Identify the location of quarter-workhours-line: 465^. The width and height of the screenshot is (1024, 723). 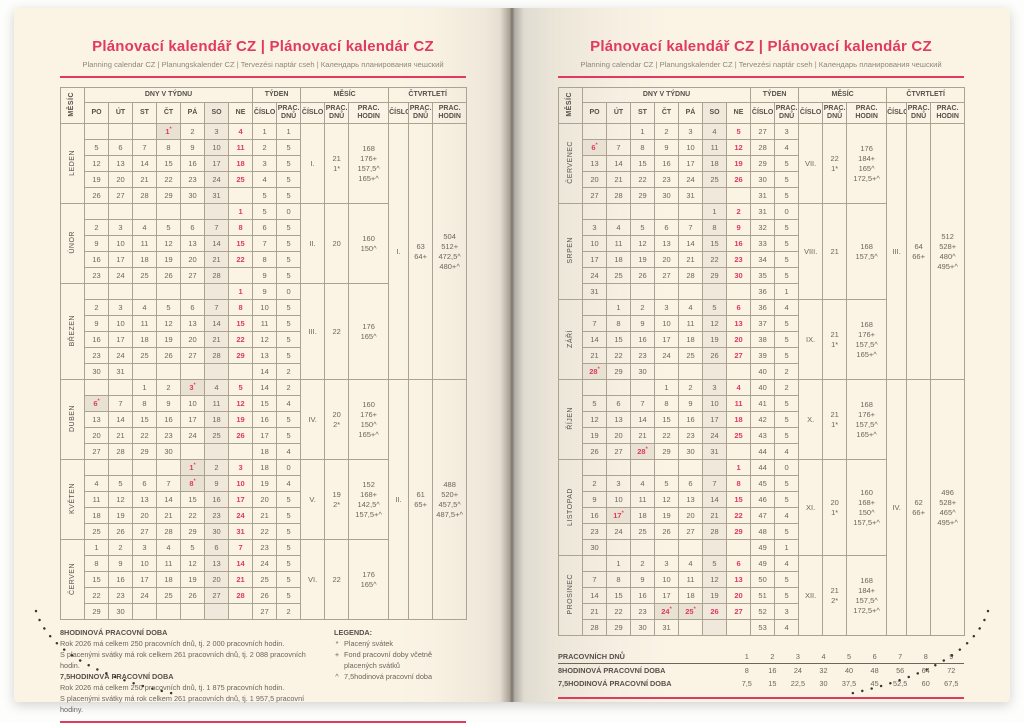
(947, 512).